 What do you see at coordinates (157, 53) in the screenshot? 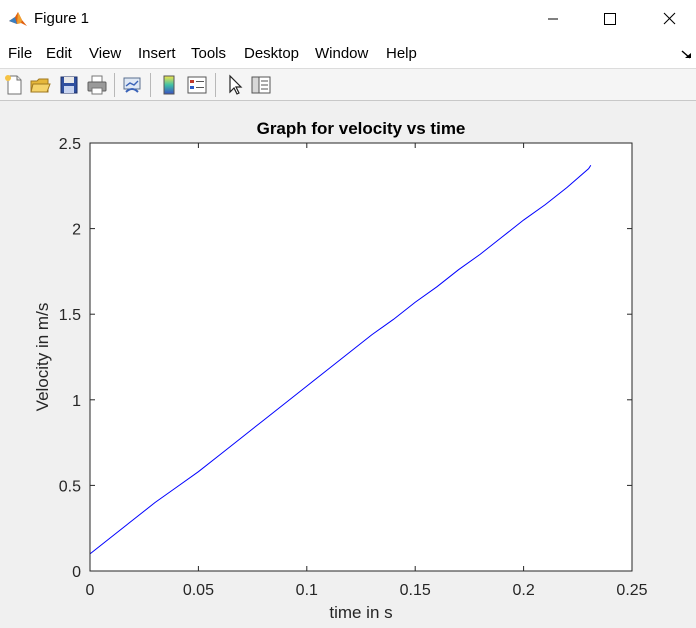
I see `menu-insert: Insert` at bounding box center [157, 53].